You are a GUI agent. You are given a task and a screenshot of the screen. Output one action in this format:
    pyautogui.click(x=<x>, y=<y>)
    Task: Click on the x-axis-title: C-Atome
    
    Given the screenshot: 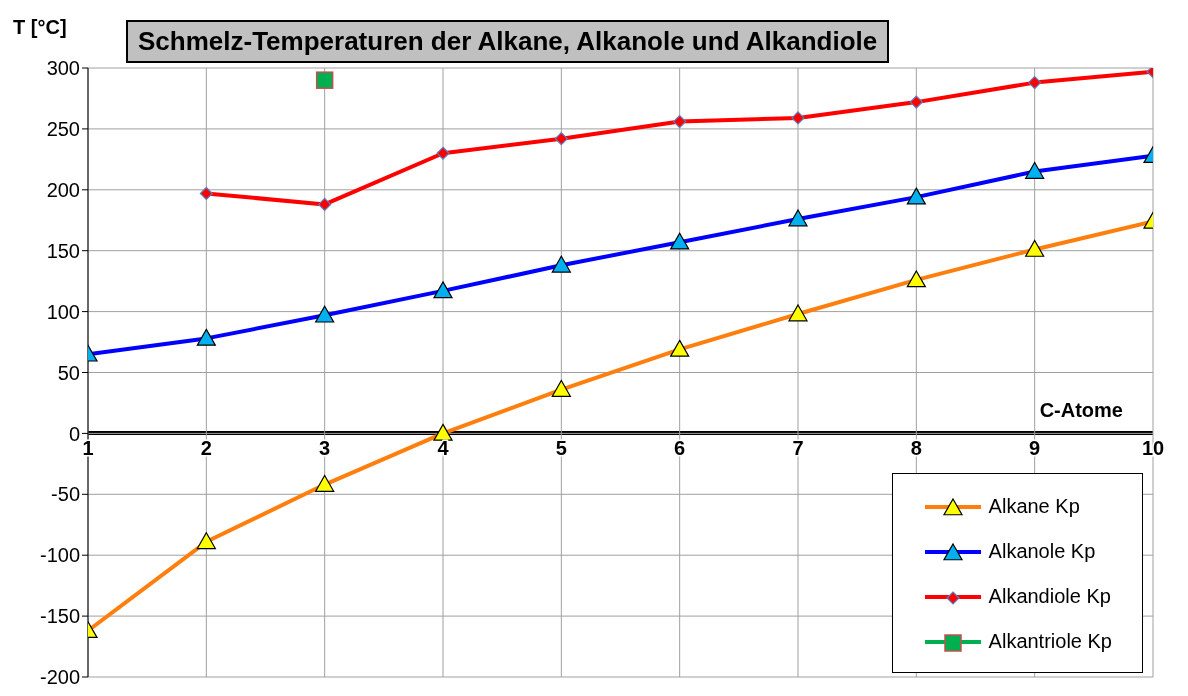 What is the action you would take?
    pyautogui.click(x=1081, y=411)
    